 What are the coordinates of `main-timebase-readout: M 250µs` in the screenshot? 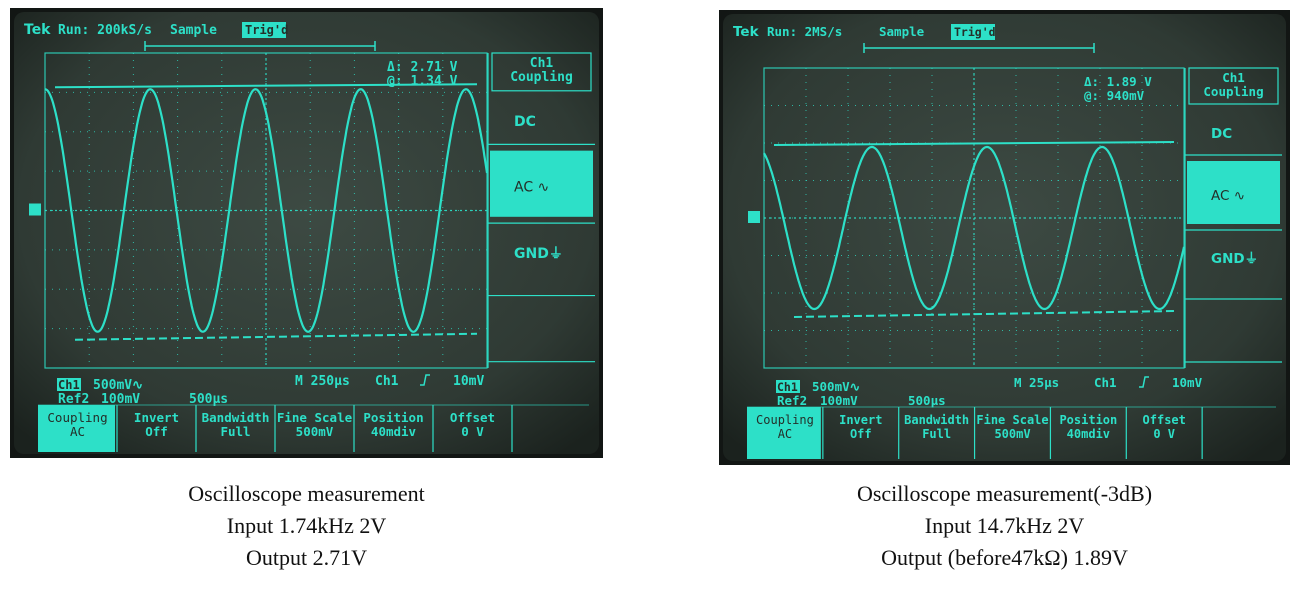 It's located at (322, 381).